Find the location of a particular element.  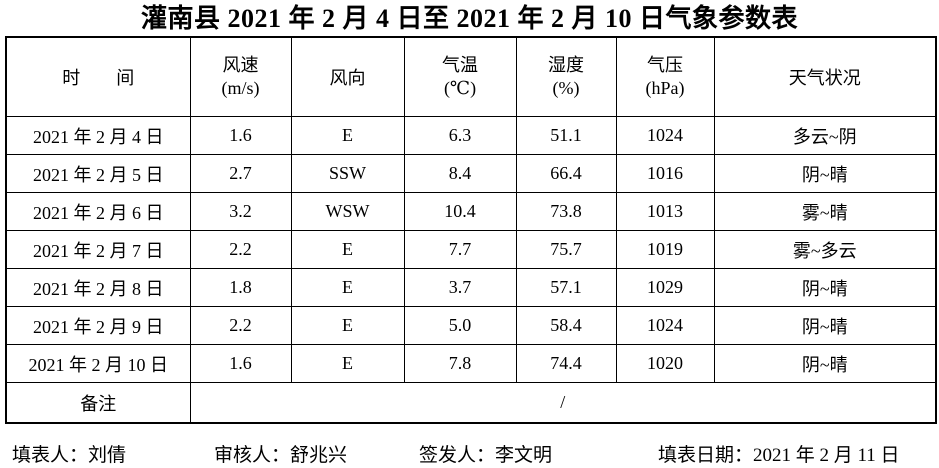

cell-date: 2021 年 2 月 7 日 is located at coordinates (98, 249).